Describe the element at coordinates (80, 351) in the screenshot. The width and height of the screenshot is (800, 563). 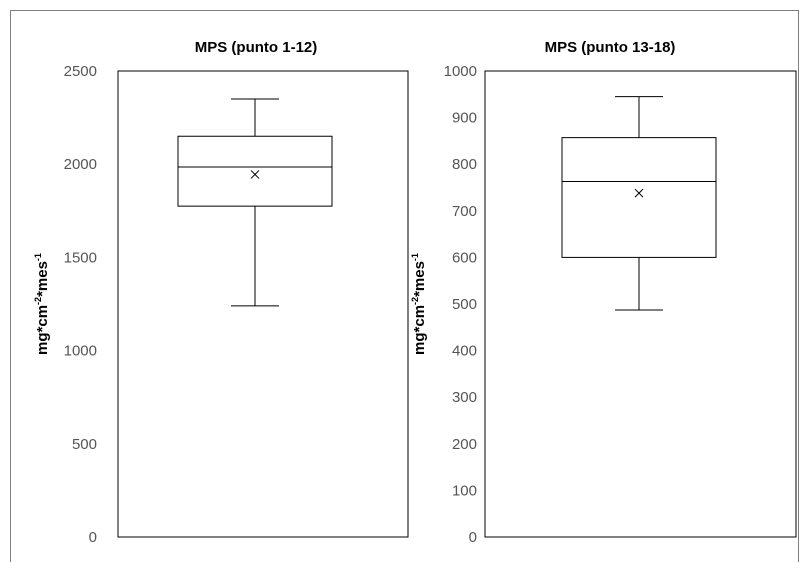
I see `y-tick-label-left: 1000` at that location.